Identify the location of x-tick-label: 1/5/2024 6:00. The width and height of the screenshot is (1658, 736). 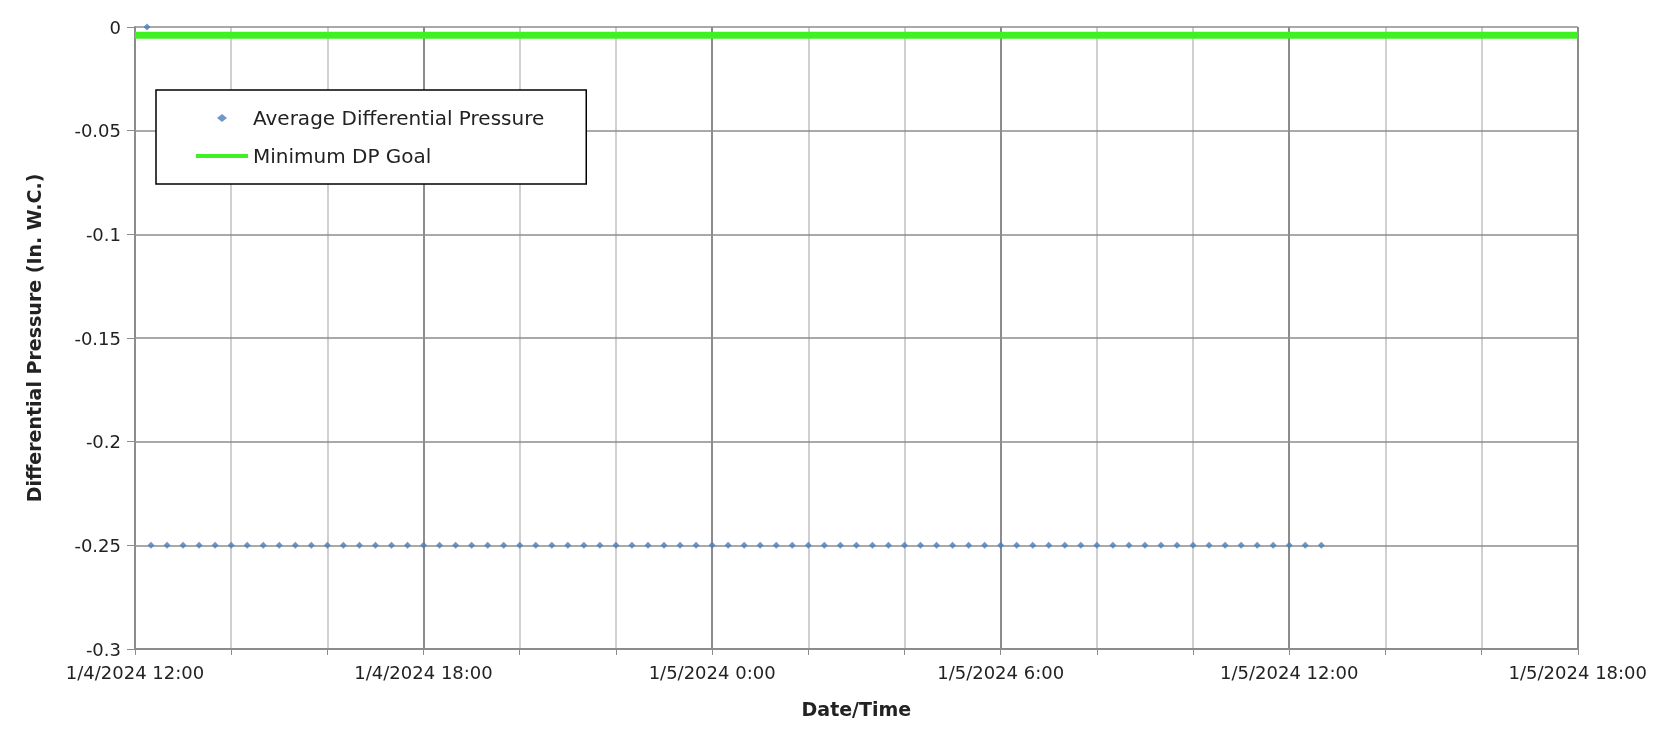
(1001, 672).